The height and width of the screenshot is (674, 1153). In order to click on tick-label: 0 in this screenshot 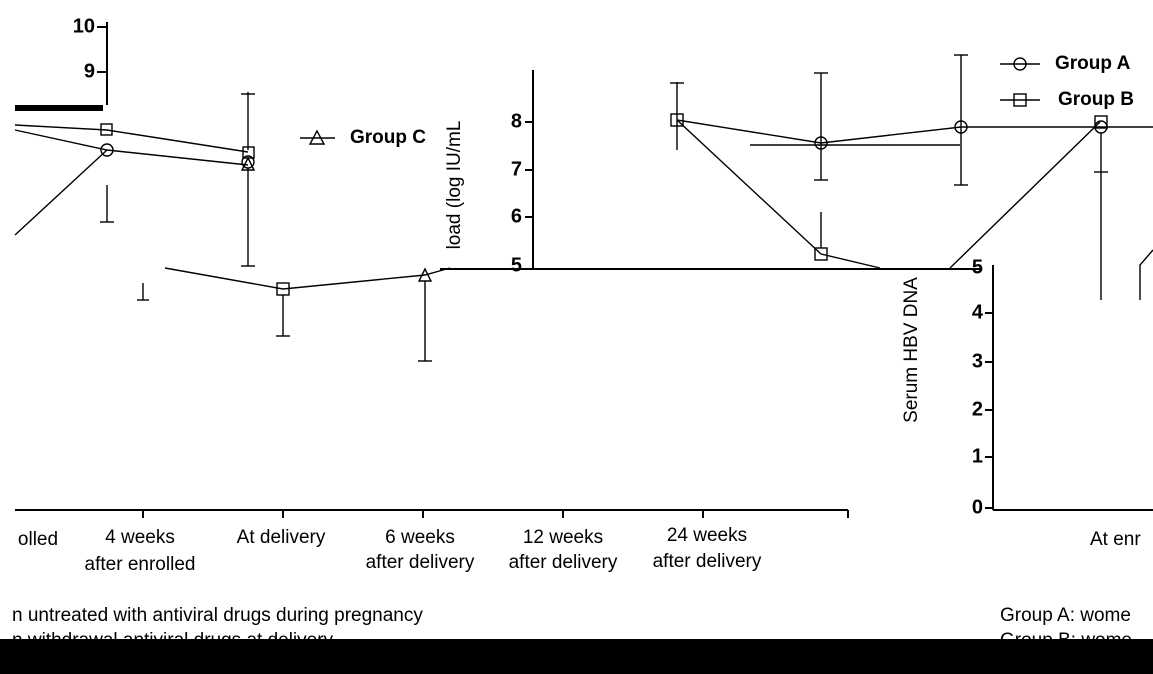, I will do `click(977, 507)`.